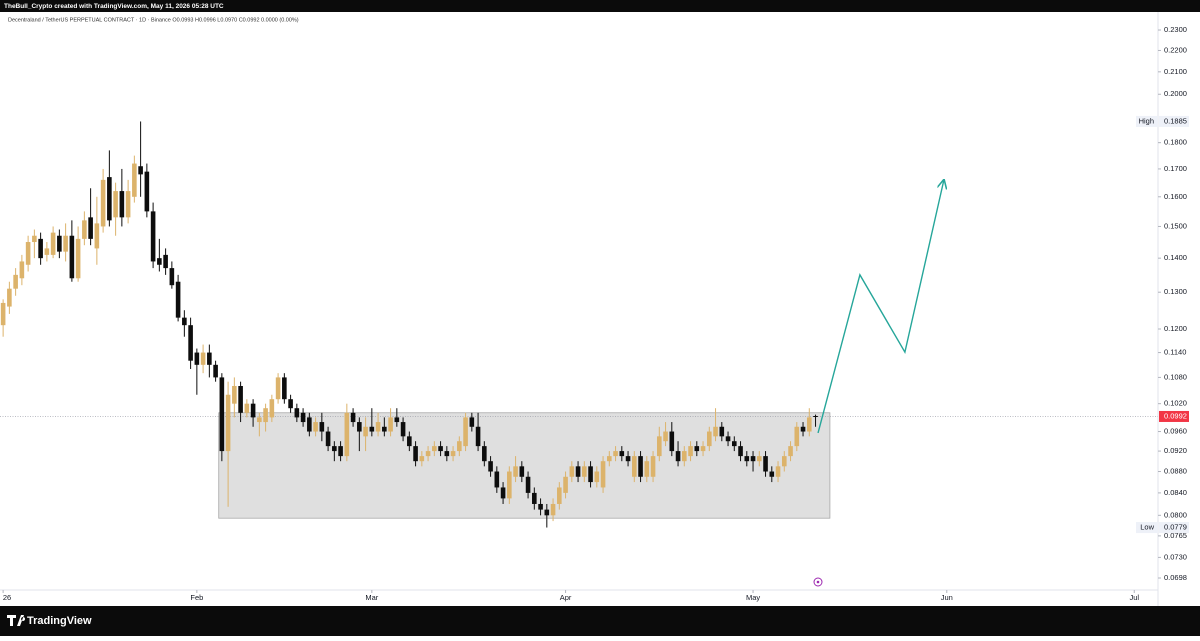 Image resolution: width=1200 pixels, height=641 pixels. I want to click on credit-bar, so click(600, 6).